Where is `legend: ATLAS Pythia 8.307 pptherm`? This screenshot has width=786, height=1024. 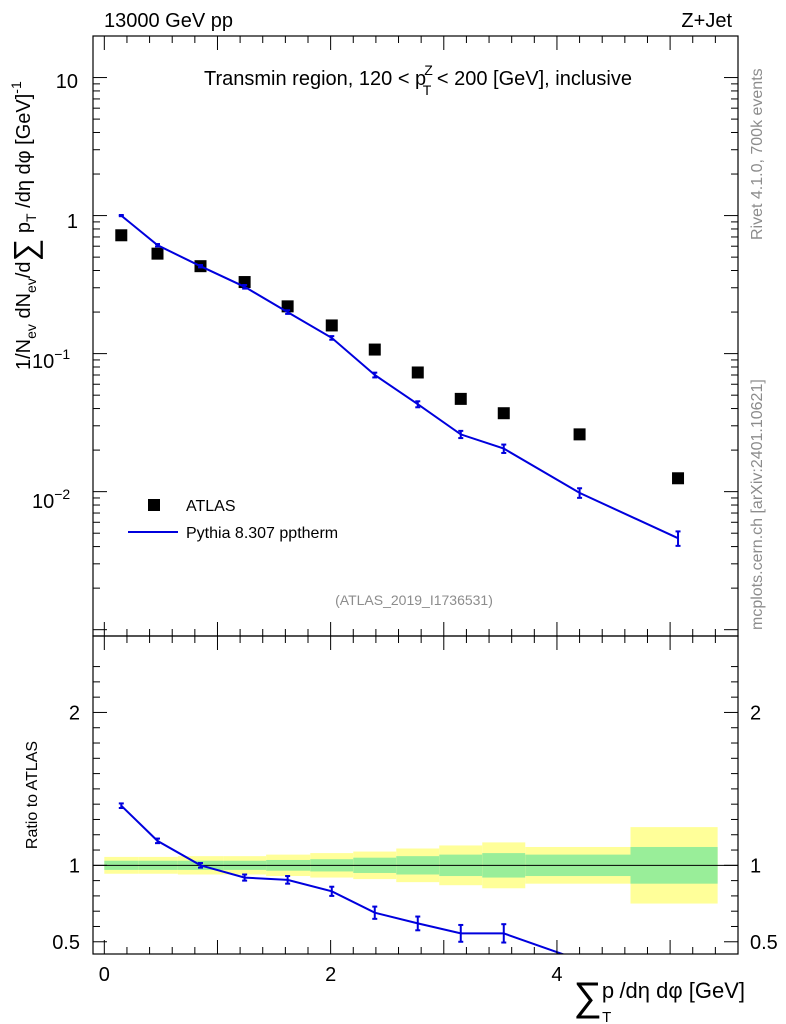
legend: ATLAS Pythia 8.307 pptherm is located at coordinates (233, 520).